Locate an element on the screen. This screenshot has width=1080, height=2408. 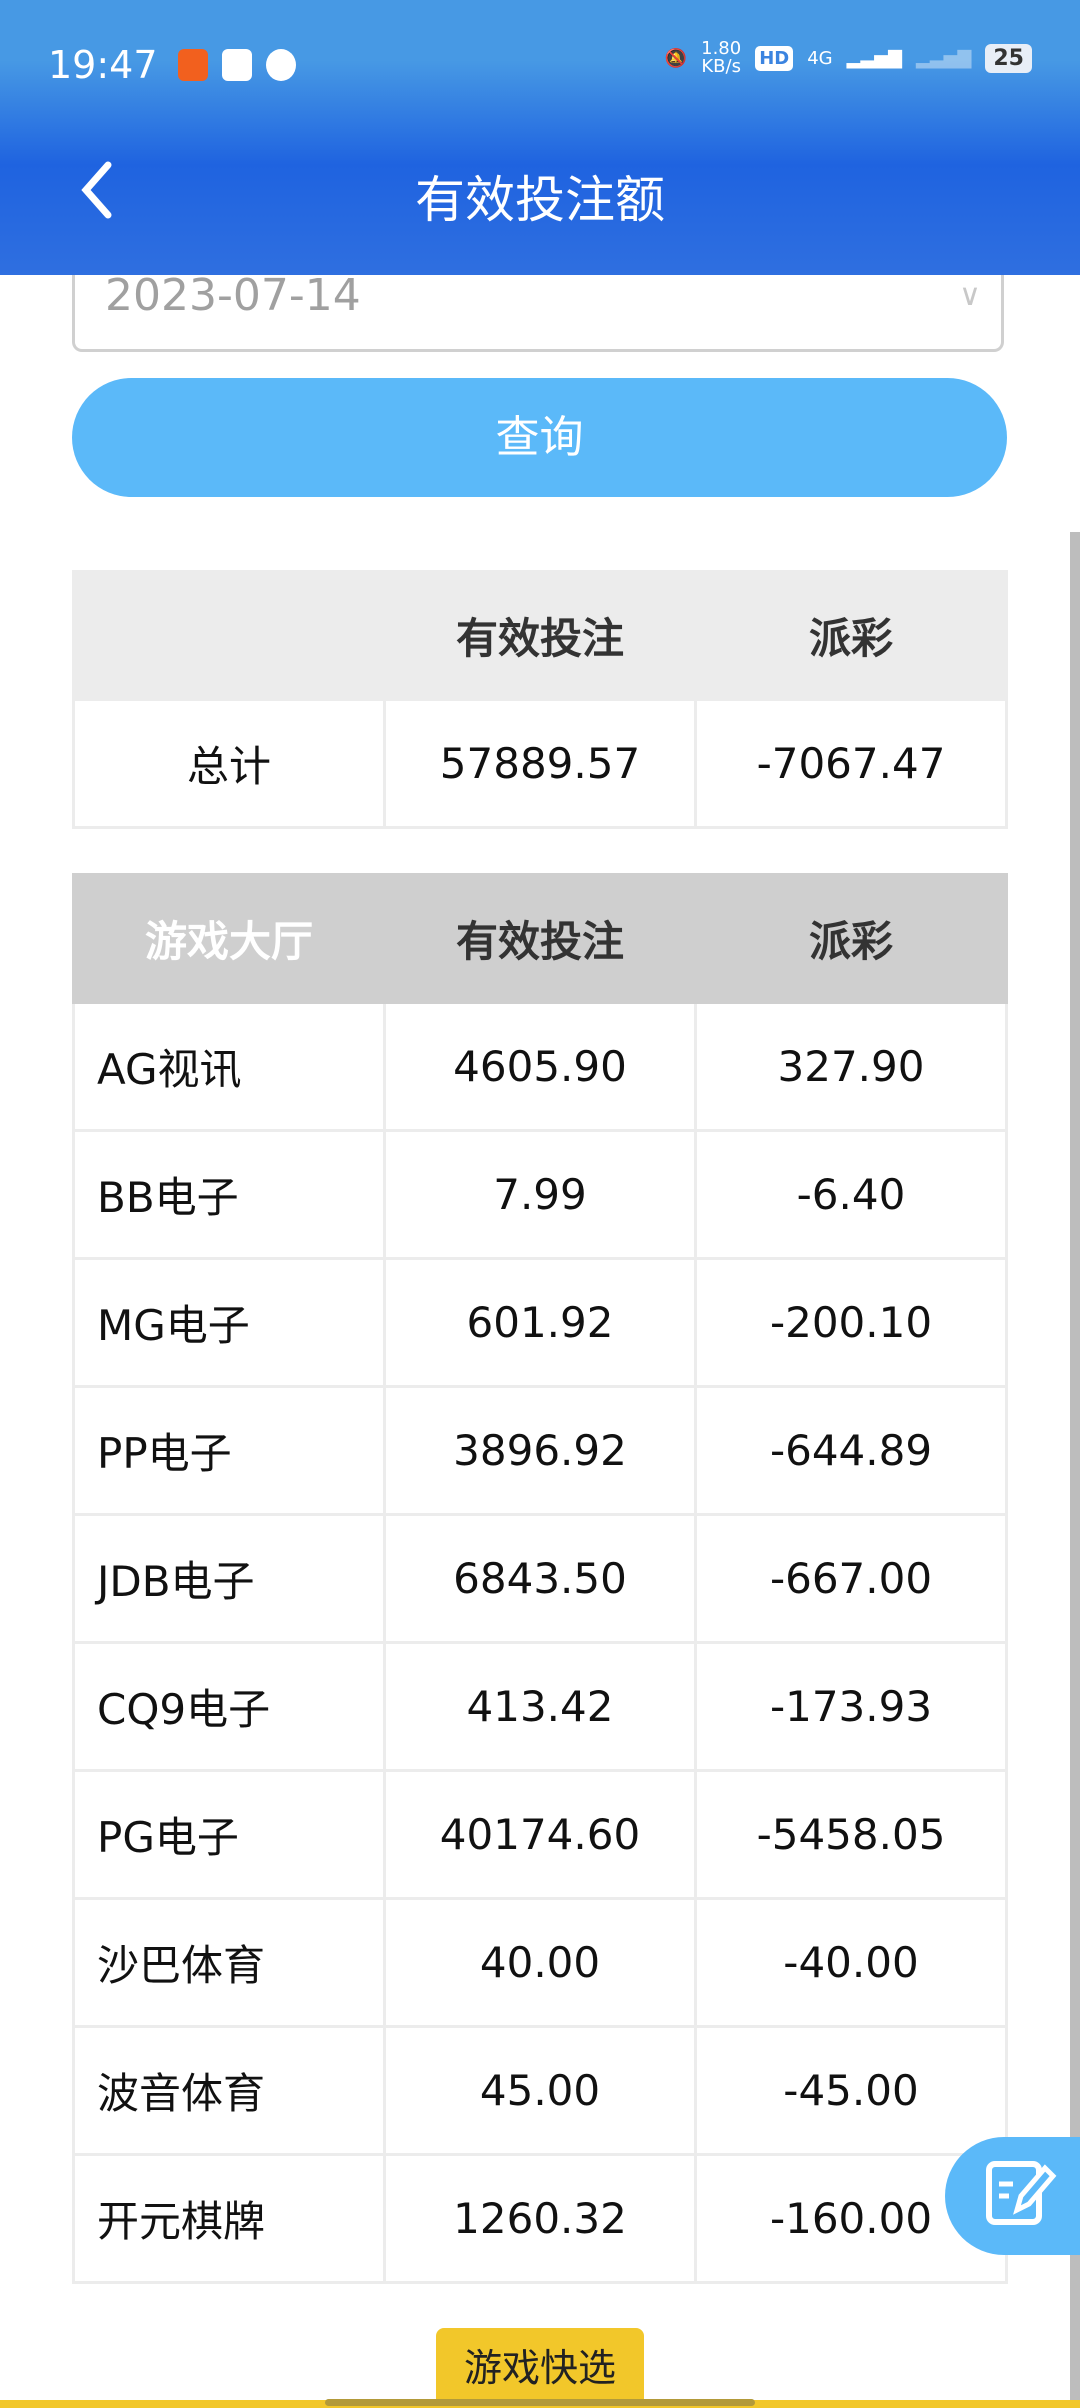
valid-bet: 601.92 is located at coordinates (540, 1322).